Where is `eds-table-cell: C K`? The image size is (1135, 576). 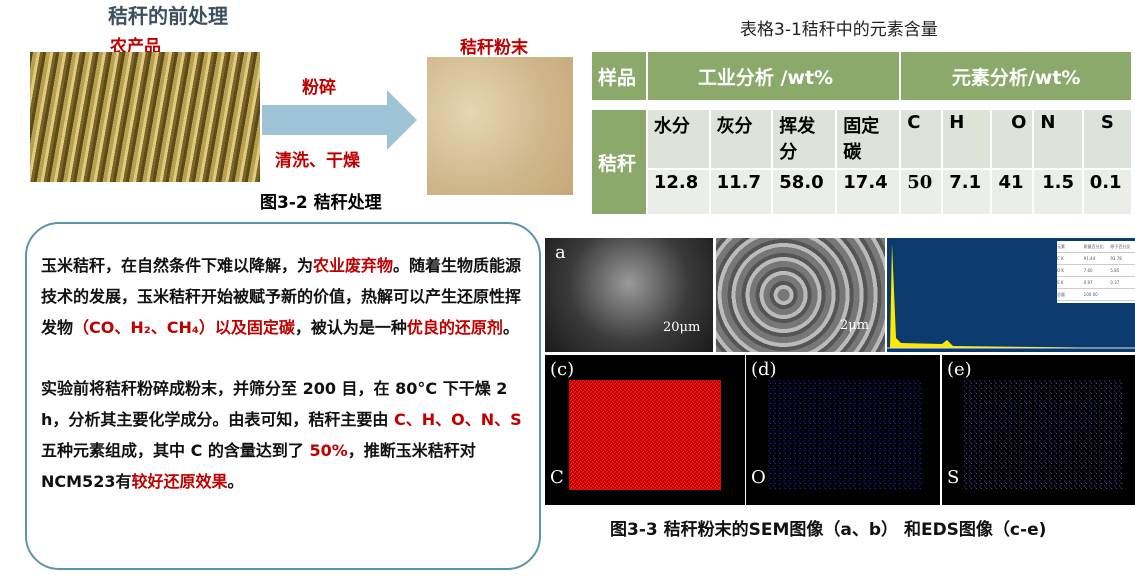
eds-table-cell: C K is located at coordinates (1060, 258).